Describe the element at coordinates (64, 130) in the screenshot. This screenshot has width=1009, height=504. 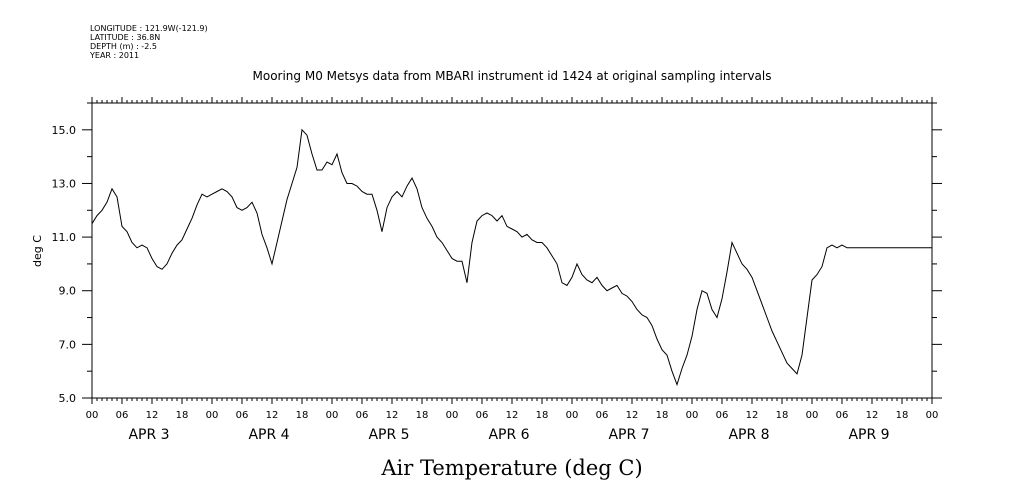
I see `y-tick-label: 15.0` at that location.